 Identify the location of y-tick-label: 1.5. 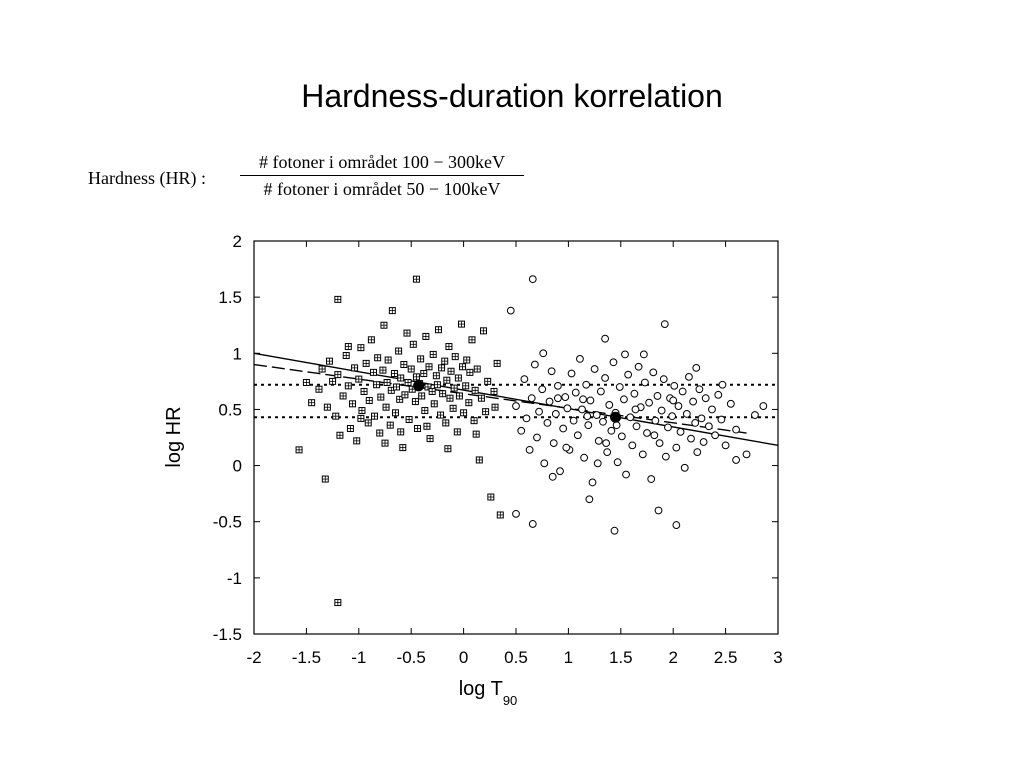
(230, 297).